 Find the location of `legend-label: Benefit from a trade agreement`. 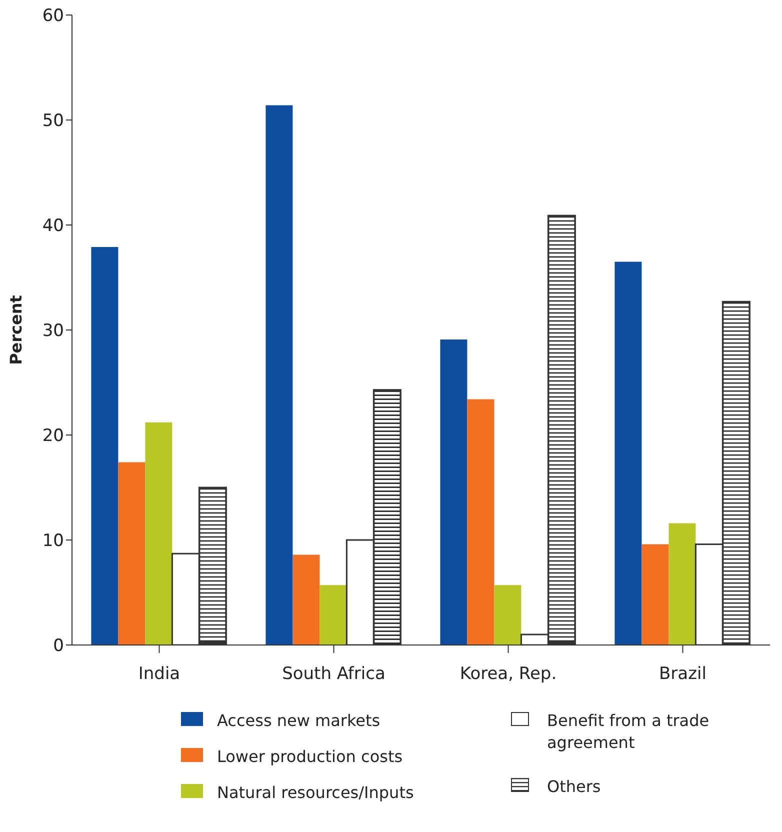

legend-label: Benefit from a trade agreement is located at coordinates (628, 732).